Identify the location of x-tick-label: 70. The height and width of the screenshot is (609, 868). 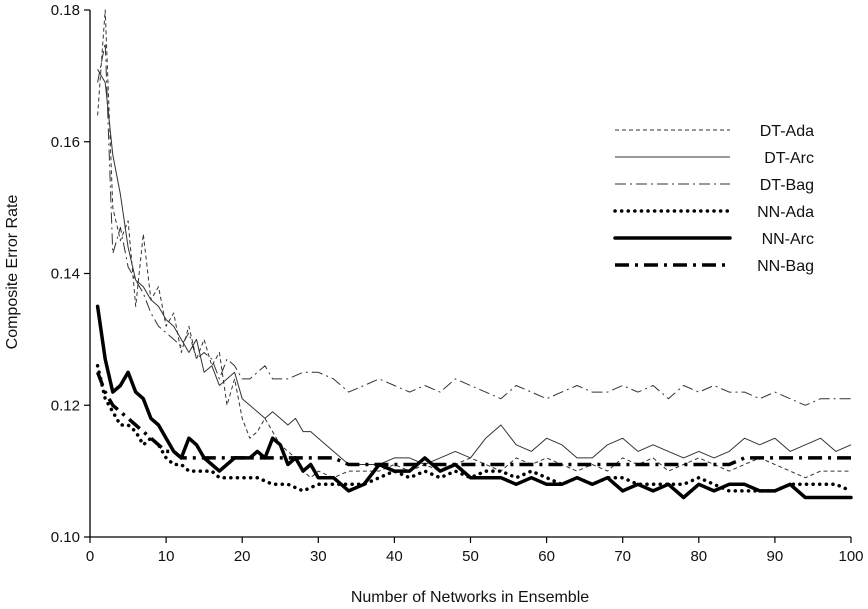
(622, 556).